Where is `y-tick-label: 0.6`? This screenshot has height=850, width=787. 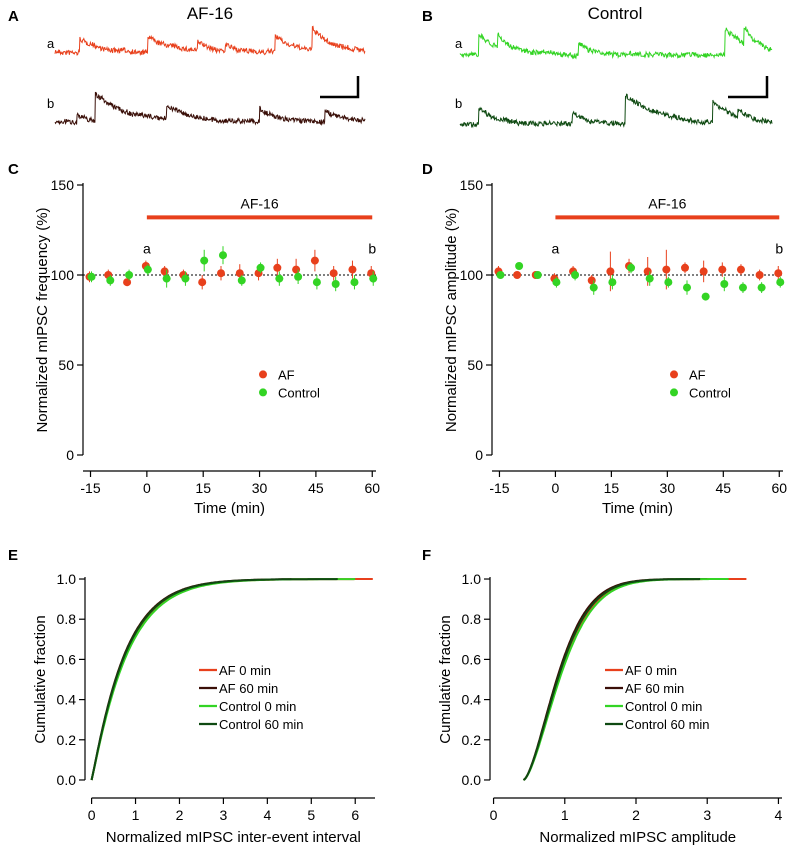
y-tick-label: 0.6 is located at coordinates (67, 659).